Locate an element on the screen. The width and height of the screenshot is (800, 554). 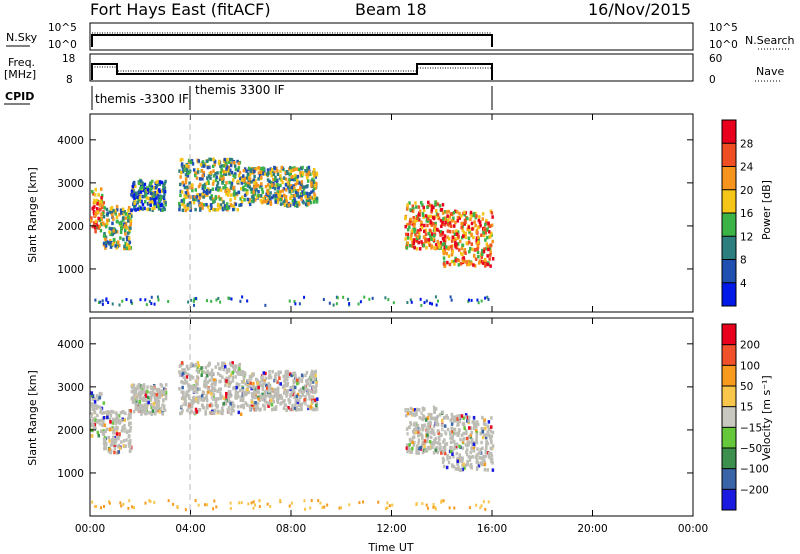
freq-panel is located at coordinates (391, 67).